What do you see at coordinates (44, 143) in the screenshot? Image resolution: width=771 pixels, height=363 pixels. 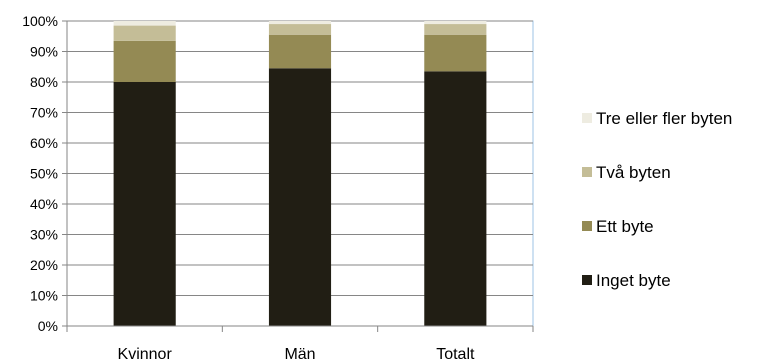 I see `y-tick-label: 60%` at bounding box center [44, 143].